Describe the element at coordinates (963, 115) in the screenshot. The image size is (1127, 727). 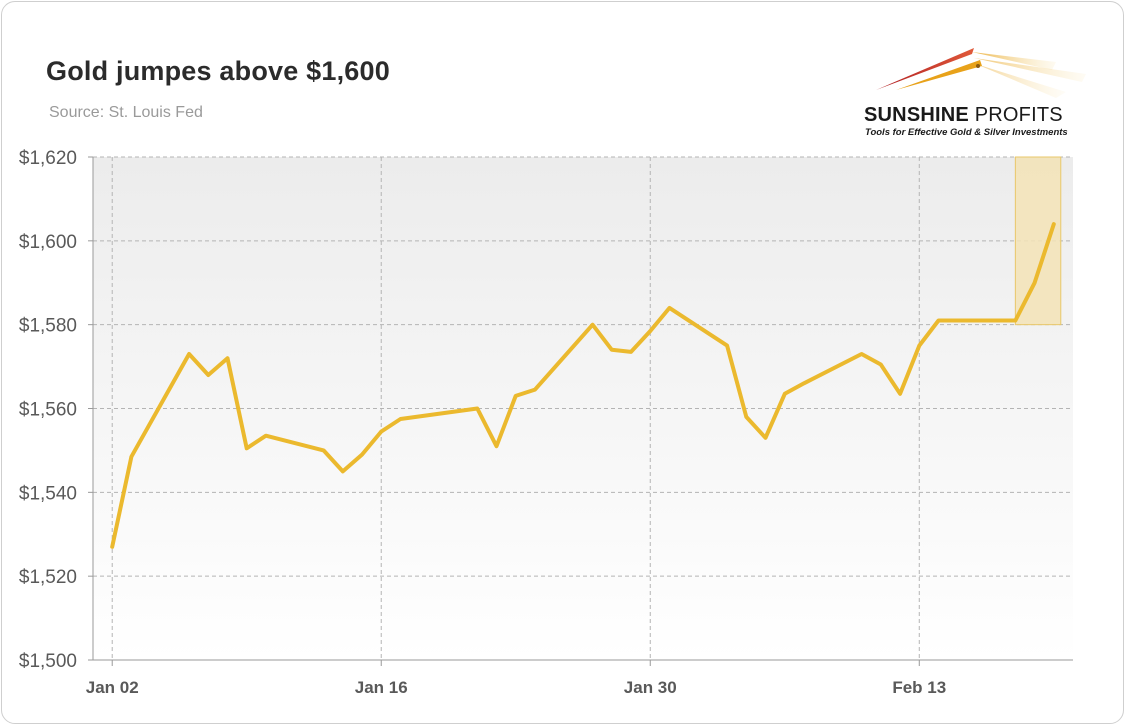
I see `logo-wordmark: SUNSHINE PROFITS` at that location.